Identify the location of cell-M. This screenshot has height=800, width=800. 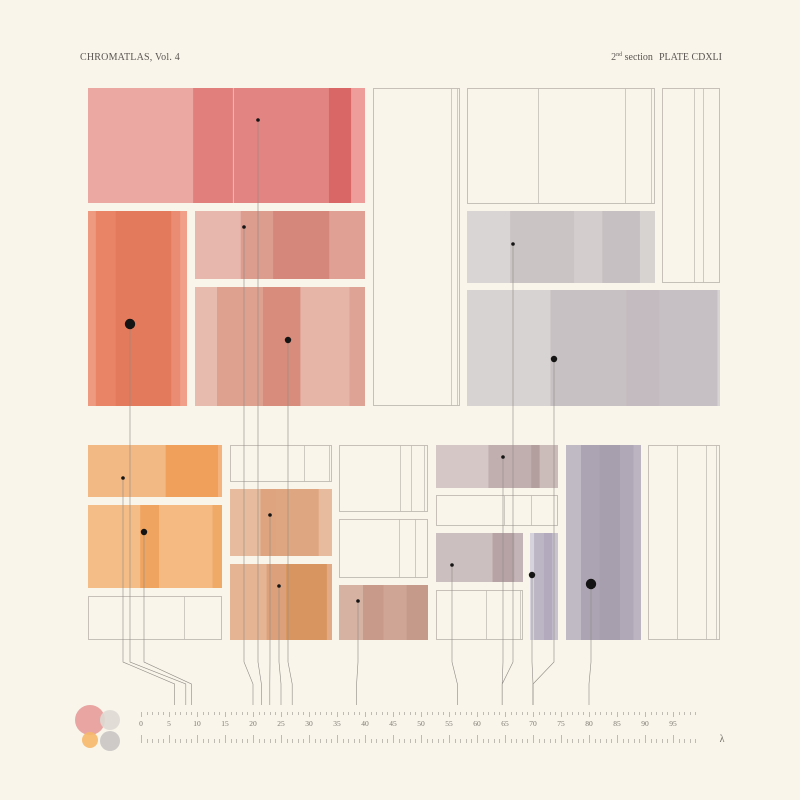
(281, 463).